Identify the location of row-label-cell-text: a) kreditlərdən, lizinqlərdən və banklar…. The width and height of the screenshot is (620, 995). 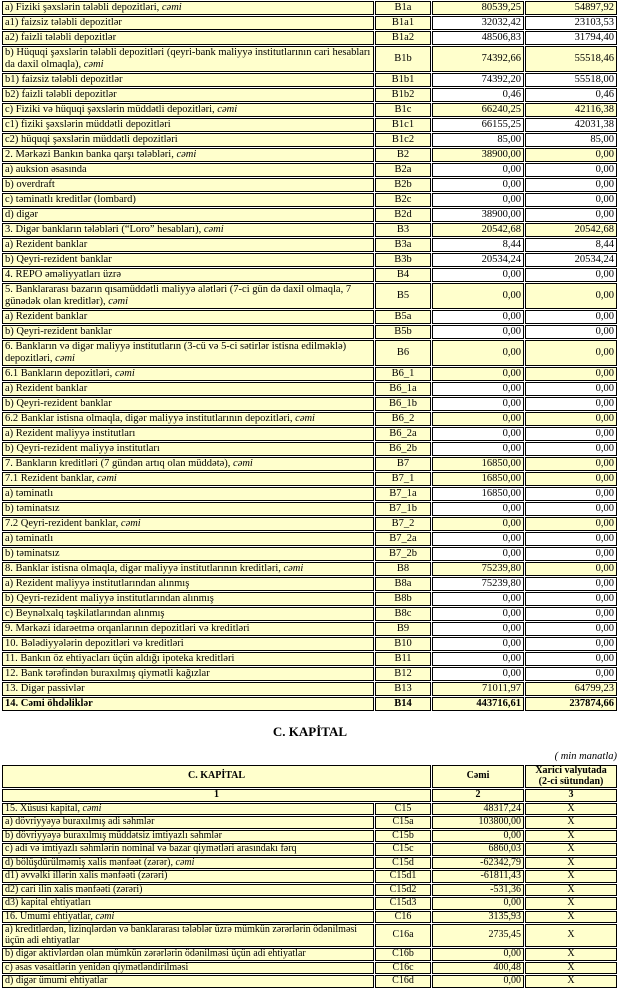
(181, 935).